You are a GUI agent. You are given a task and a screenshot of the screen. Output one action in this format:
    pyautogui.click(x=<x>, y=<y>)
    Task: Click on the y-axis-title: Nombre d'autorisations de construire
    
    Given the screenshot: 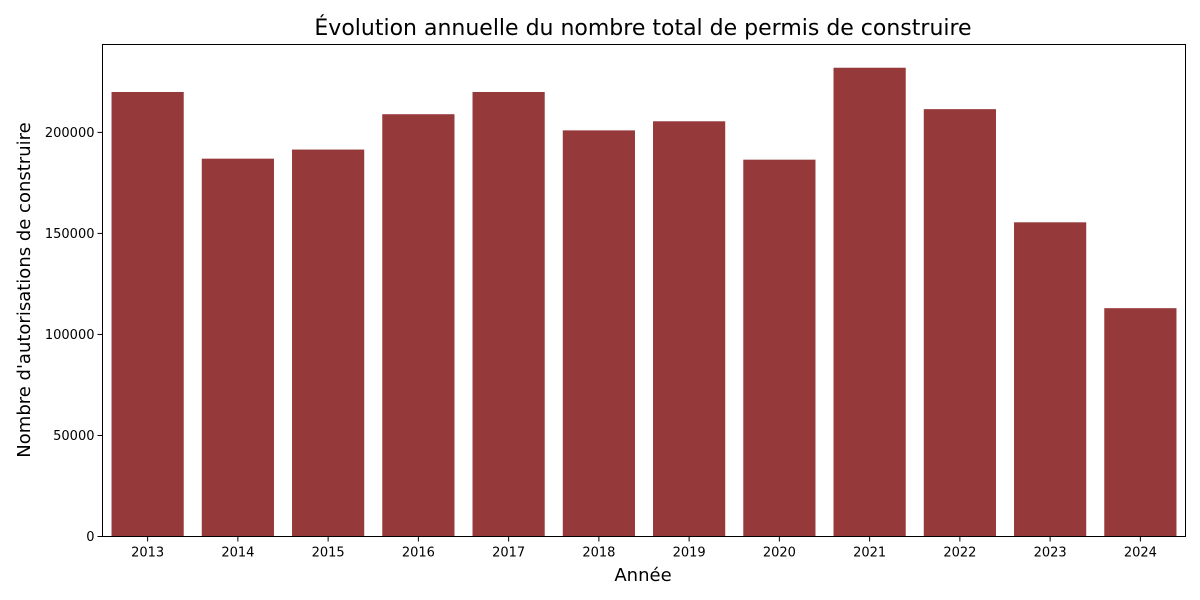 What is the action you would take?
    pyautogui.click(x=24, y=289)
    